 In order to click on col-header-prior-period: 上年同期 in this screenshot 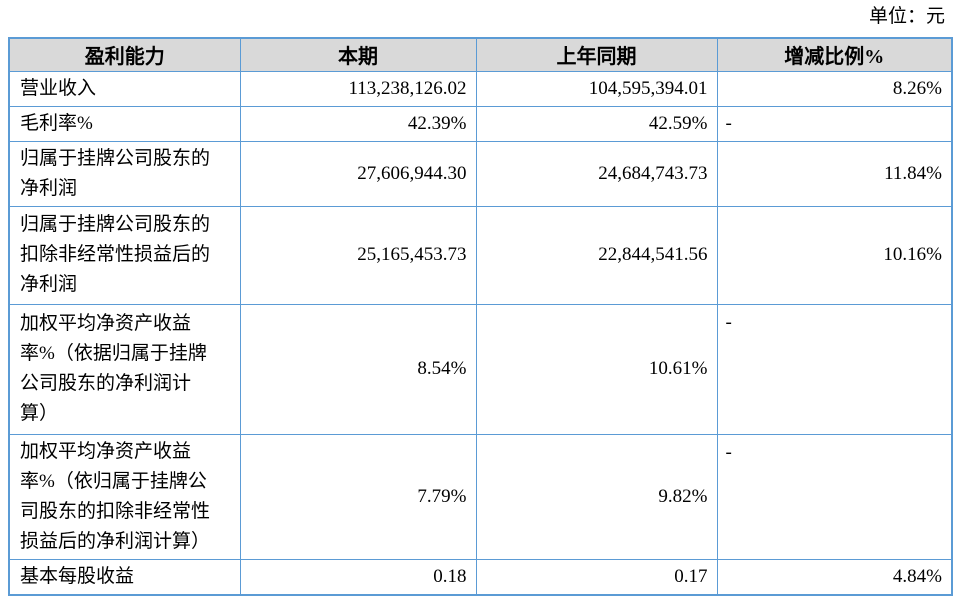, I will do `click(596, 54)`.